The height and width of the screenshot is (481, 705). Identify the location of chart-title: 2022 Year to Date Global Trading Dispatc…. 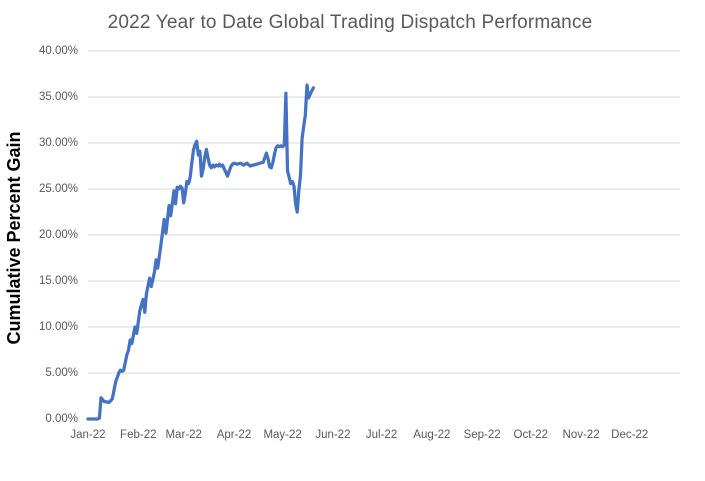
(350, 22).